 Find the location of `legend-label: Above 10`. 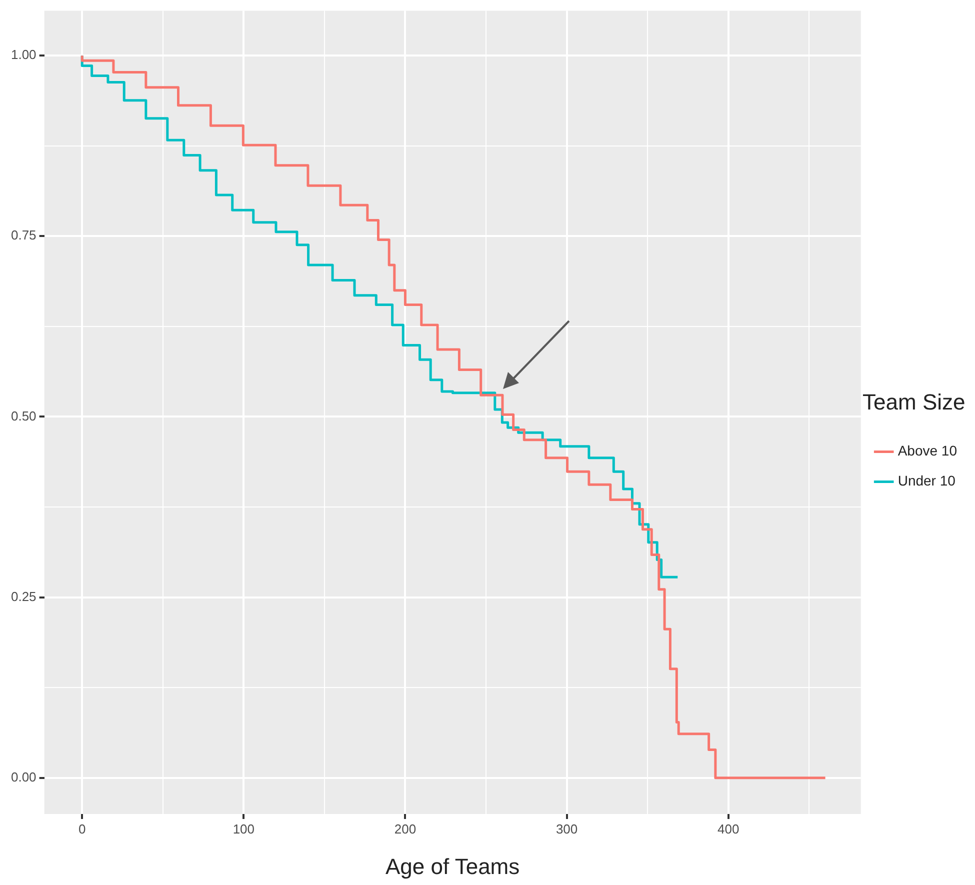

legend-label: Above 10 is located at coordinates (928, 450).